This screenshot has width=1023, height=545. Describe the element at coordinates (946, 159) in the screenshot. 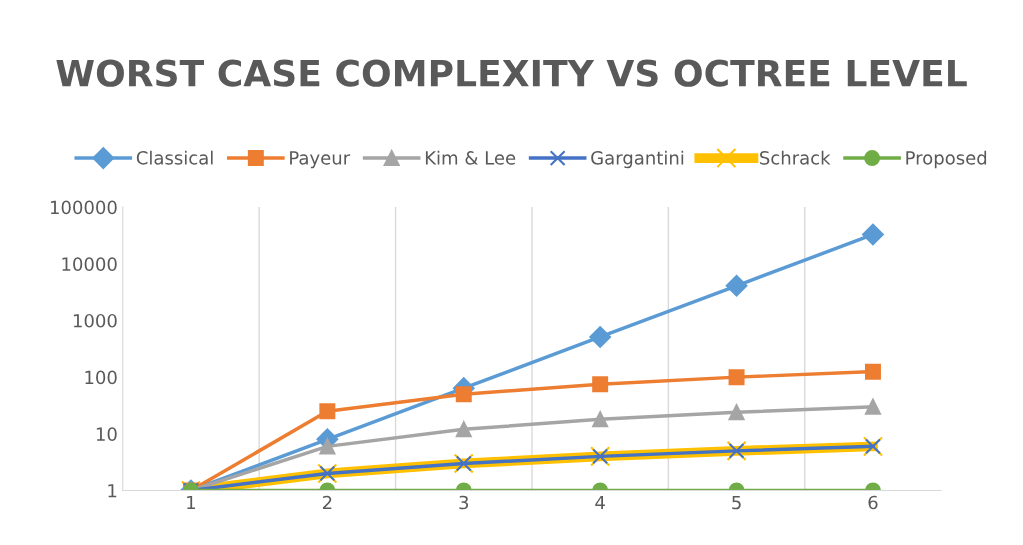

I see `legend-label: Proposed` at that location.